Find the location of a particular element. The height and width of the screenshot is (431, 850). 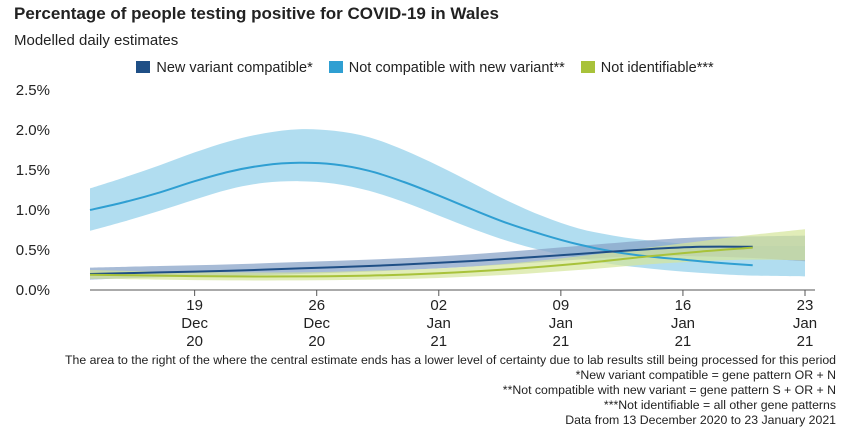

legend-item-not-identifiable: Not identifiable*** is located at coordinates (647, 68).